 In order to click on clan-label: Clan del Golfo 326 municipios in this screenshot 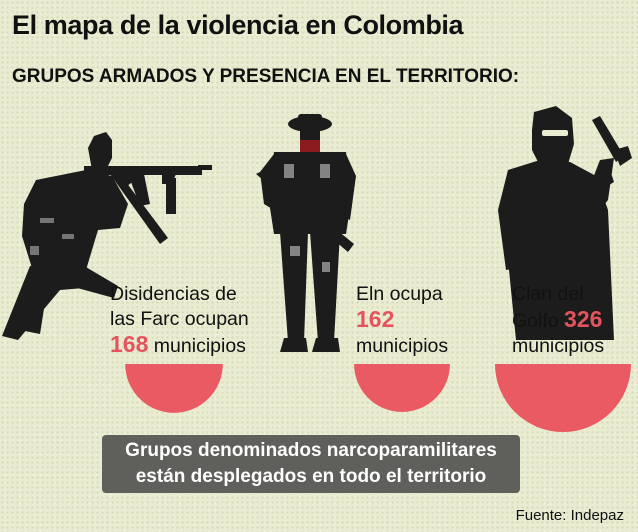, I will do `click(558, 320)`.